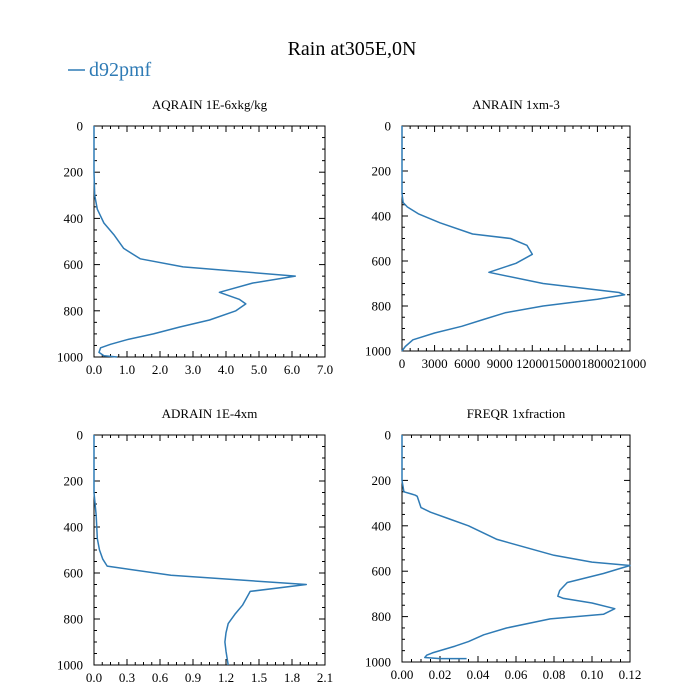 This screenshot has width=700, height=700. I want to click on x-tick-label: 0.3, so click(127, 677).